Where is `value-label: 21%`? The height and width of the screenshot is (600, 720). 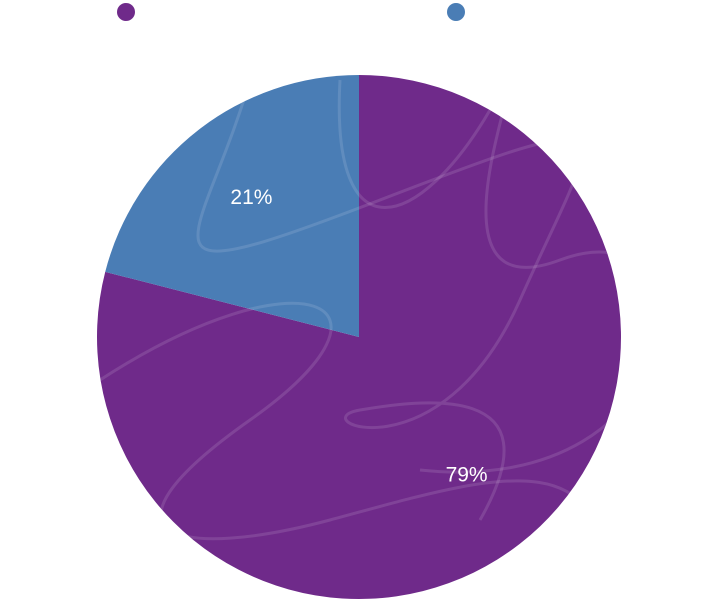
value-label: 21% is located at coordinates (251, 197).